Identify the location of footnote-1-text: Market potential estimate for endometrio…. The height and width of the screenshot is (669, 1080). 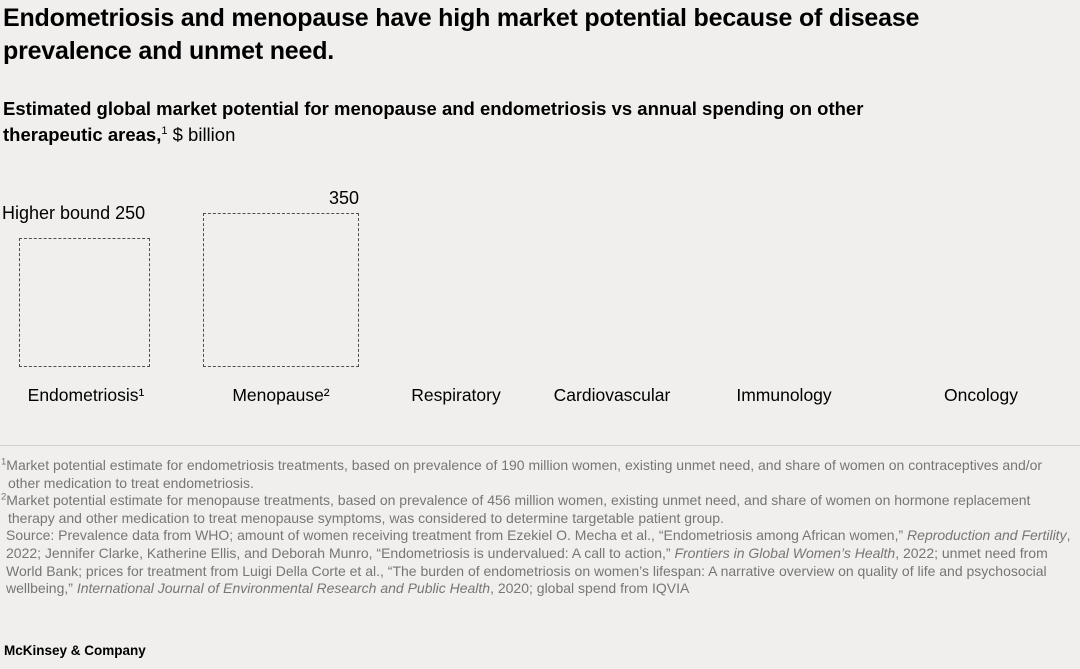
(524, 474).